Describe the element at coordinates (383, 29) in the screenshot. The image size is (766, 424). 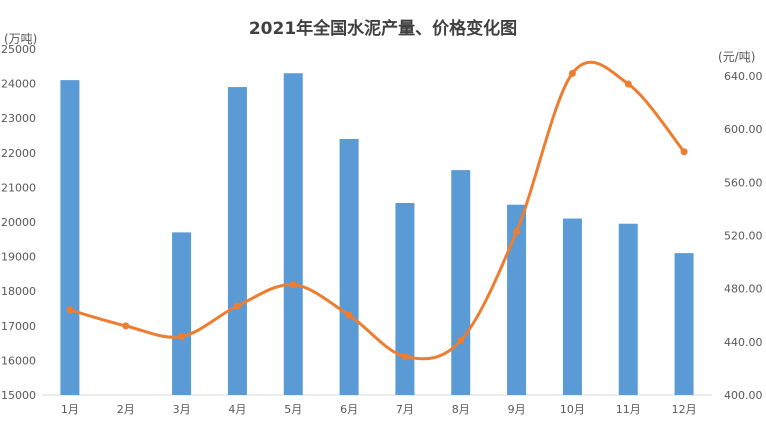
I see `chart-title: 2021年全国水泥产量、价格变化图` at that location.